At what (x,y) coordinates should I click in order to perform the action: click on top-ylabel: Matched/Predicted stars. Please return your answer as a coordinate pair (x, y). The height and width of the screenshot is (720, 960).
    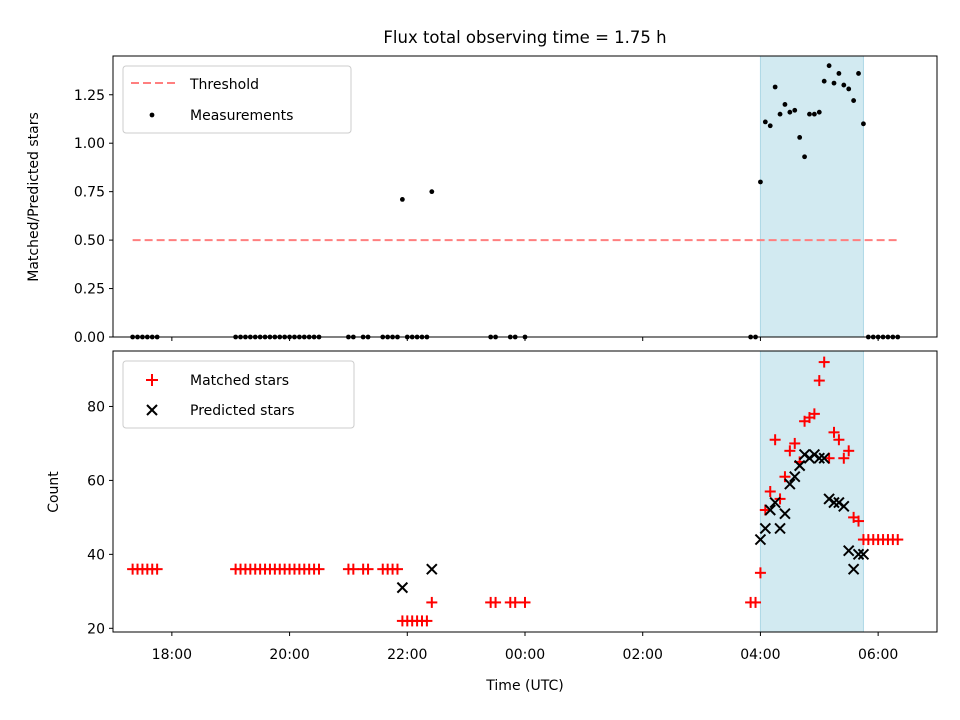
    Looking at the image, I should click on (34, 197).